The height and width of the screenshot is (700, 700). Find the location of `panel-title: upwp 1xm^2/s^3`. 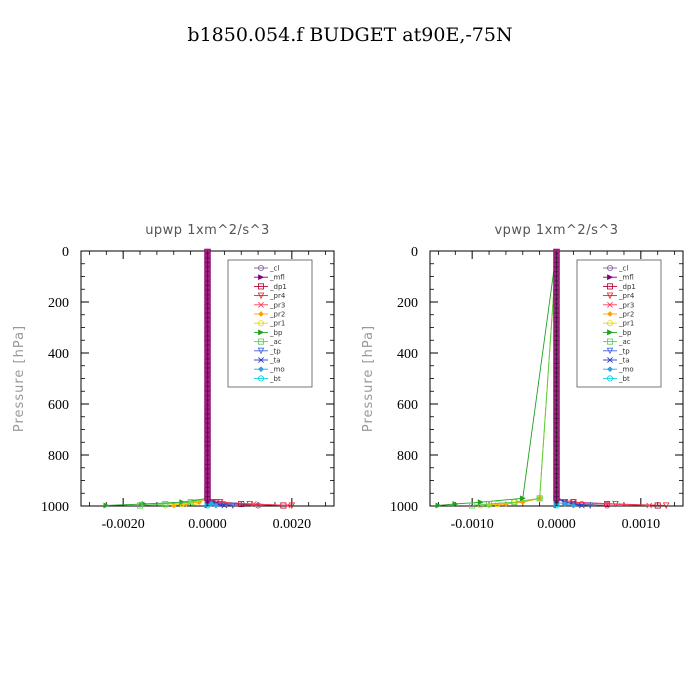

panel-title: upwp 1xm^2/s^3 is located at coordinates (207, 230).